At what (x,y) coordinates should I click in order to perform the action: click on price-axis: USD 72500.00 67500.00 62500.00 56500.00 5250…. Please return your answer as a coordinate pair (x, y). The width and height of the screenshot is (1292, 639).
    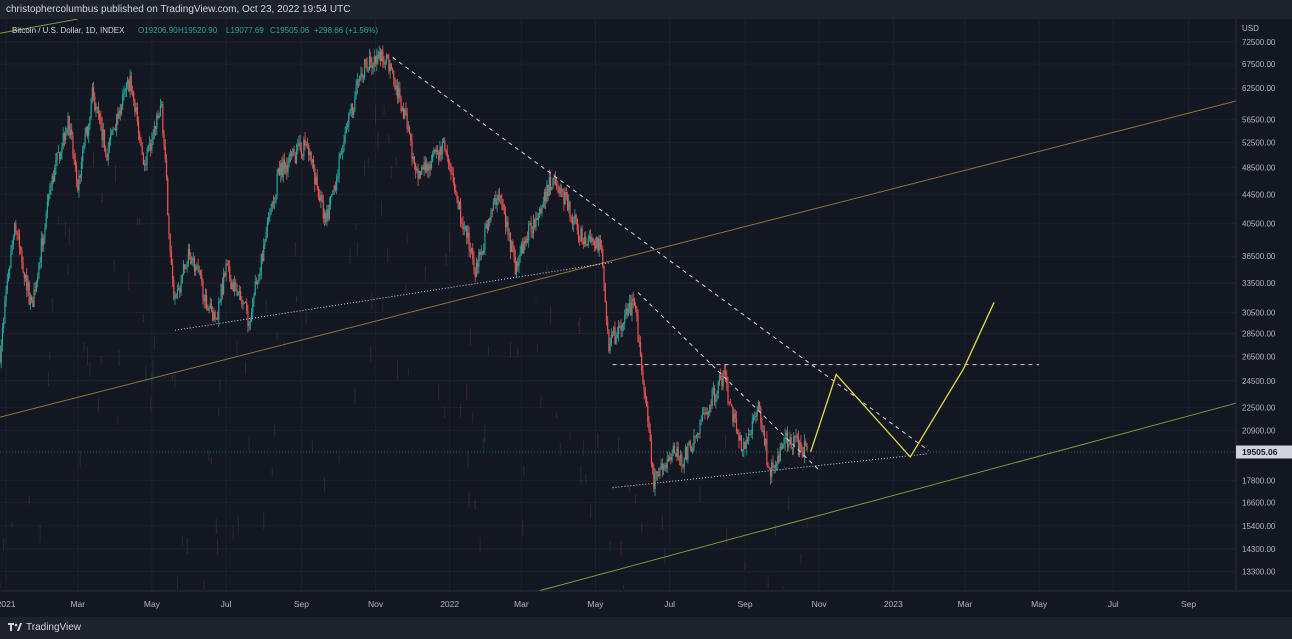
    Looking at the image, I should click on (1263, 305).